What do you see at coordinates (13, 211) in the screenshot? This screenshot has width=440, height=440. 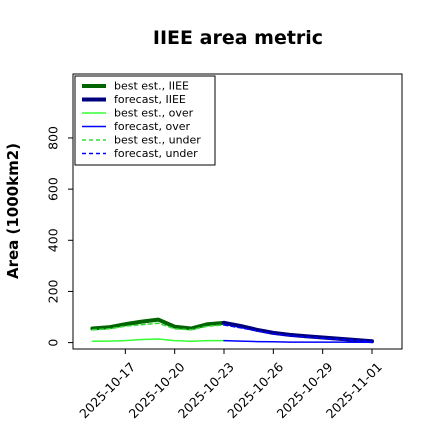 I see `y-axis-label: Area (1000km2)` at bounding box center [13, 211].